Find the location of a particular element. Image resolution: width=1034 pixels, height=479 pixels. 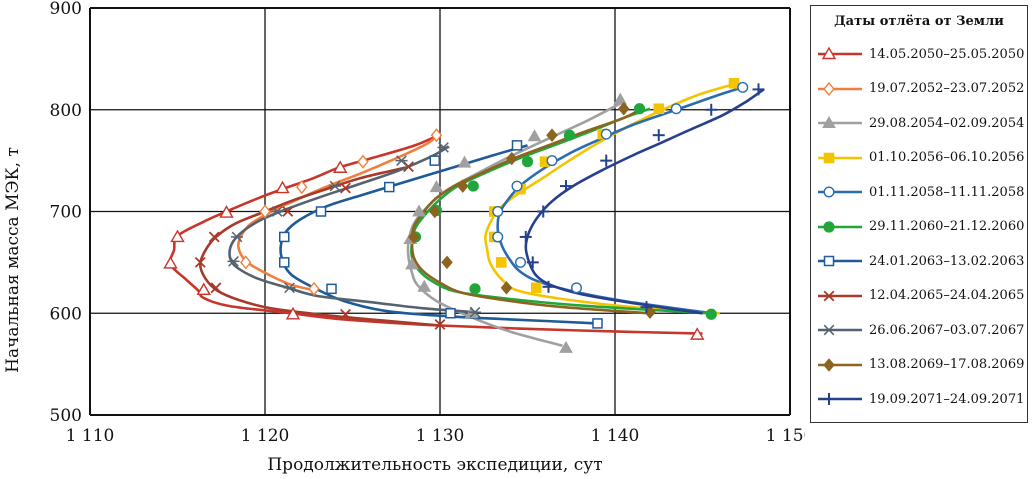

legend-label: 01.11.2058–11.11.2058 is located at coordinates (947, 192).